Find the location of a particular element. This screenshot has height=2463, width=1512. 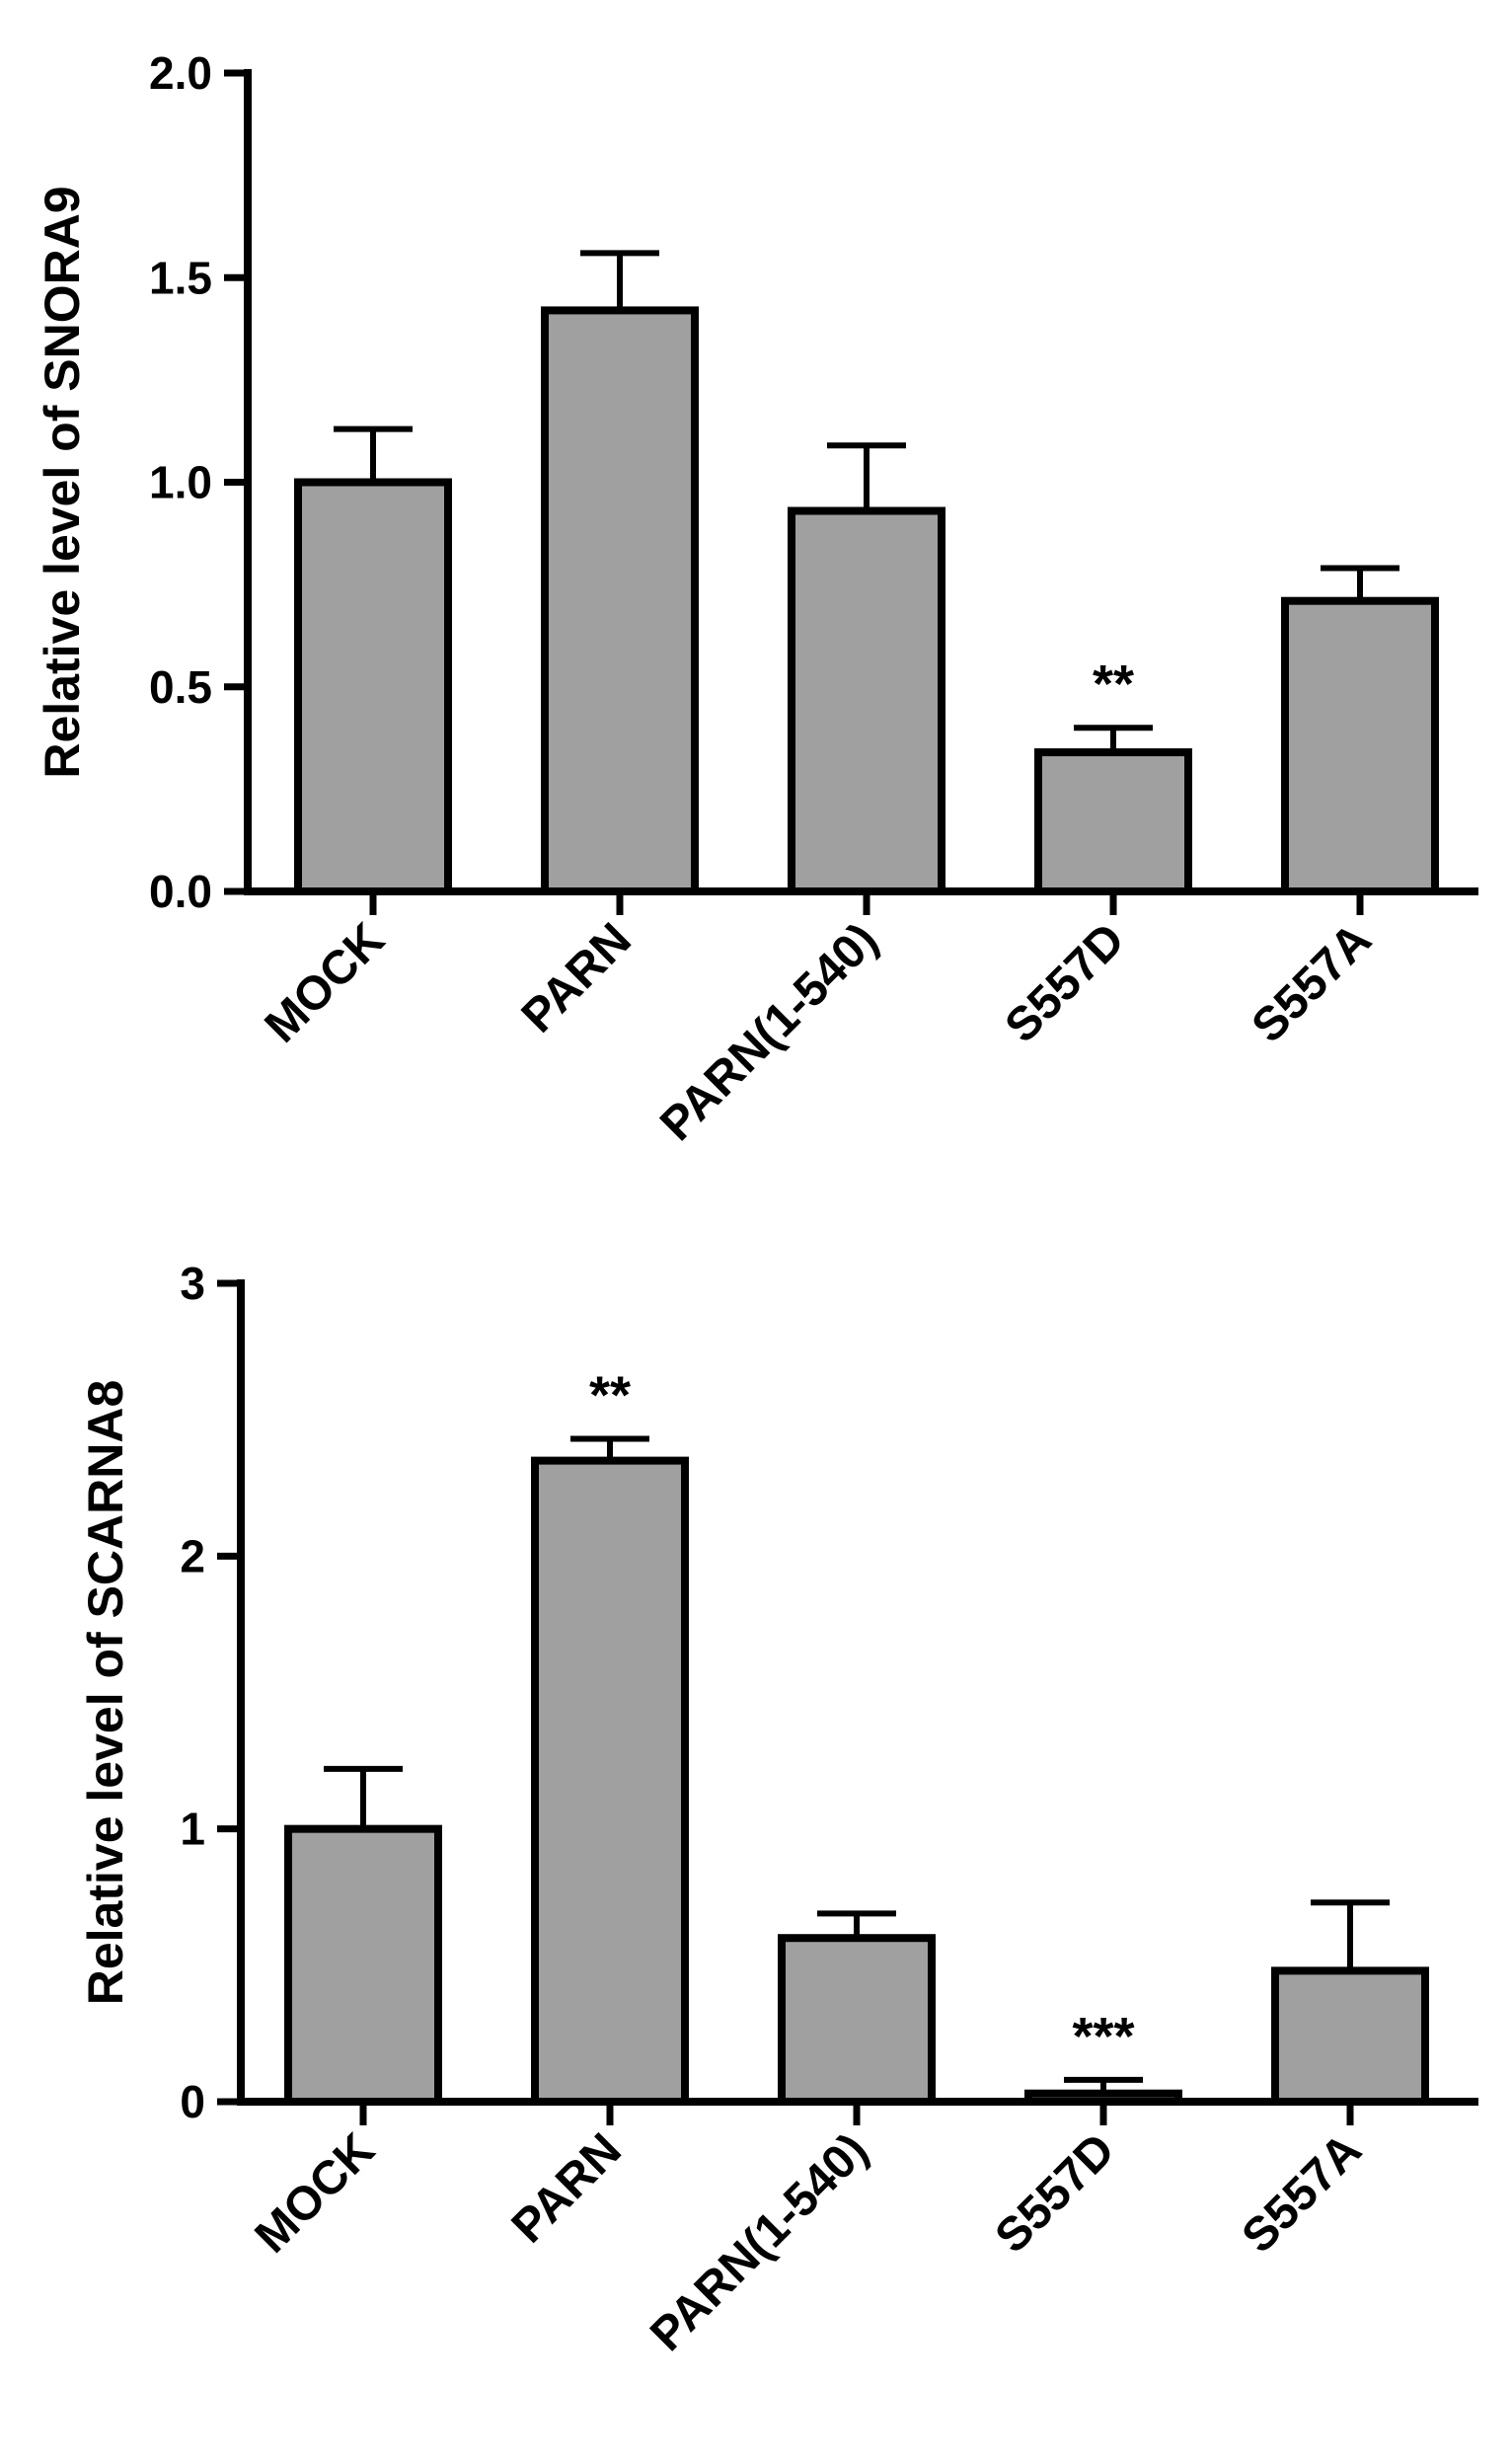

y-tick-label-3: 3 is located at coordinates (193, 1283).